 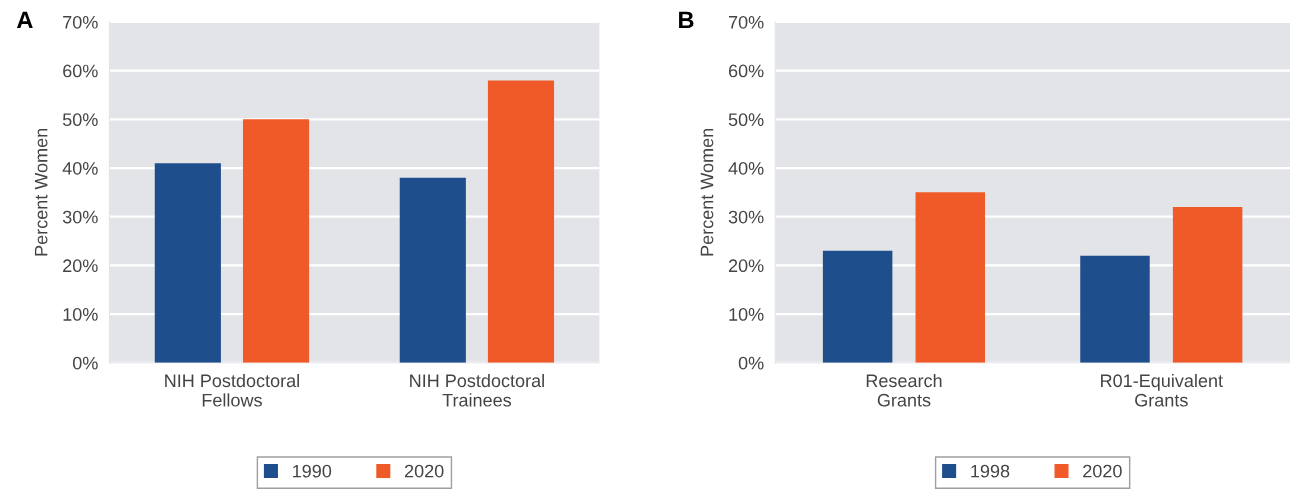 I want to click on x-tick-label: NIH Postdoctoral Fellows, so click(x=232, y=390).